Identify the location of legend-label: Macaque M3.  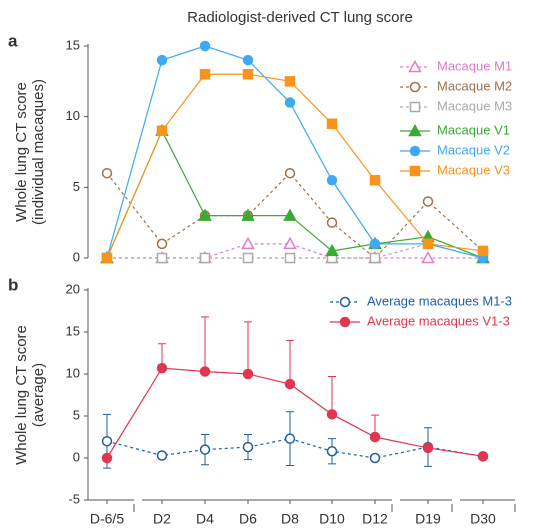
(474, 105).